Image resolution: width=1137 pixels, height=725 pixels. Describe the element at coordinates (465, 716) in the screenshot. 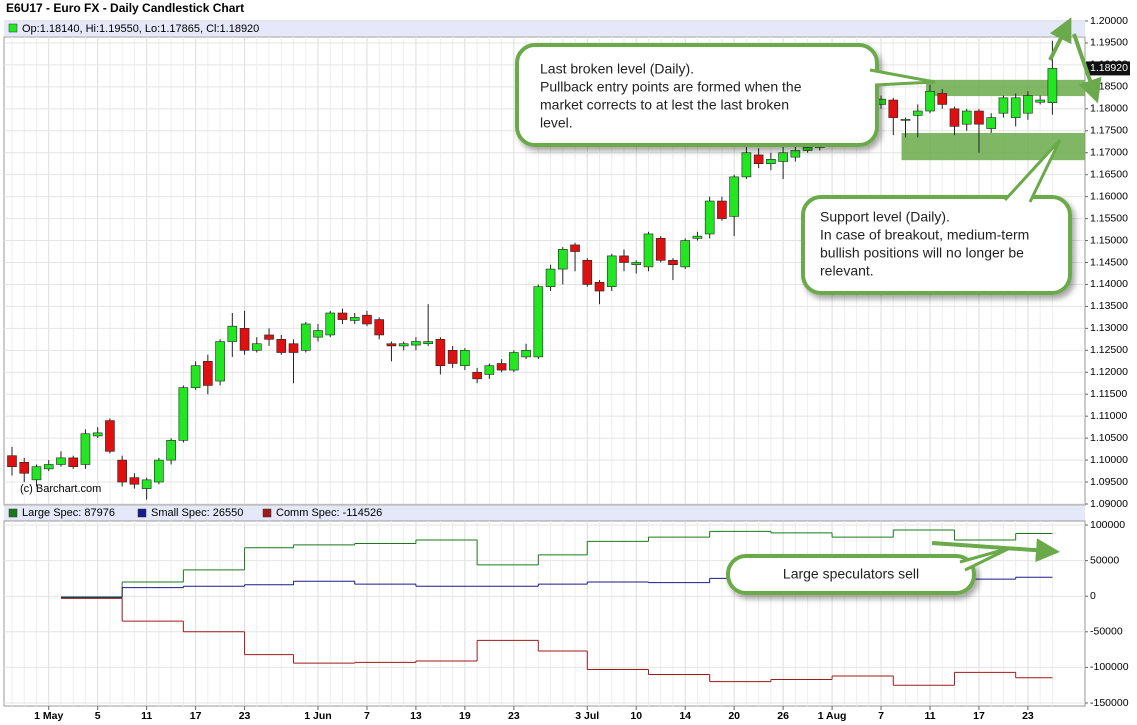

I see `x-tick-label: 19` at that location.